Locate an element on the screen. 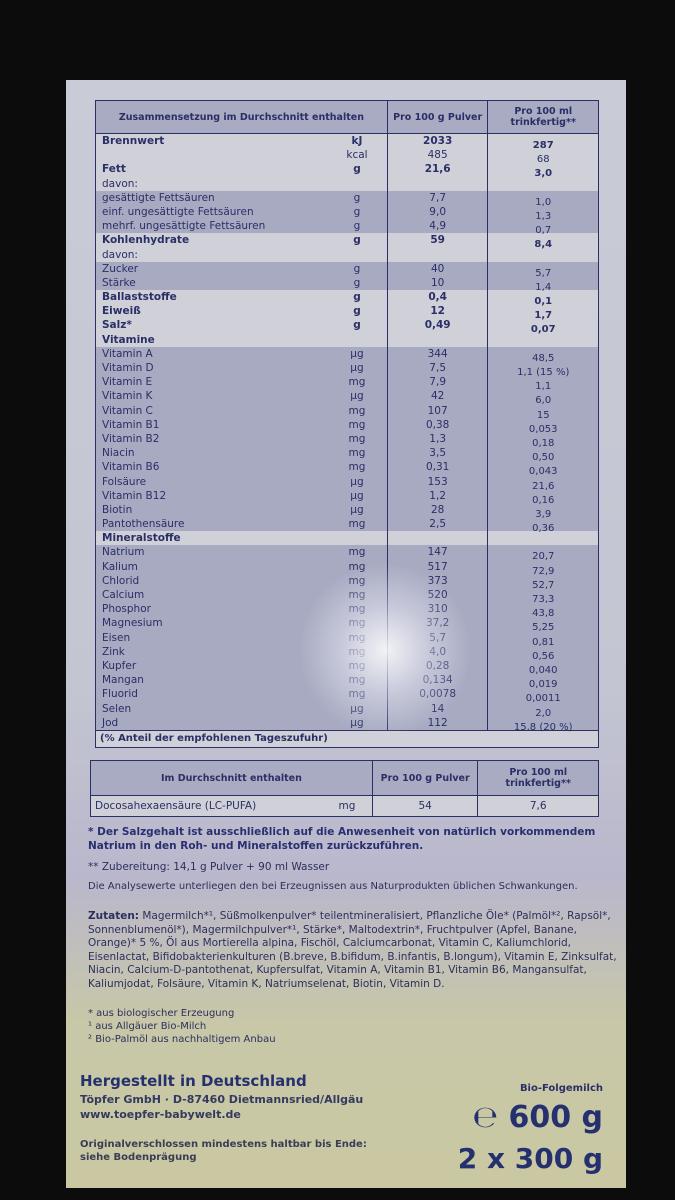  row-per-ready: 0,0011 is located at coordinates (543, 699).